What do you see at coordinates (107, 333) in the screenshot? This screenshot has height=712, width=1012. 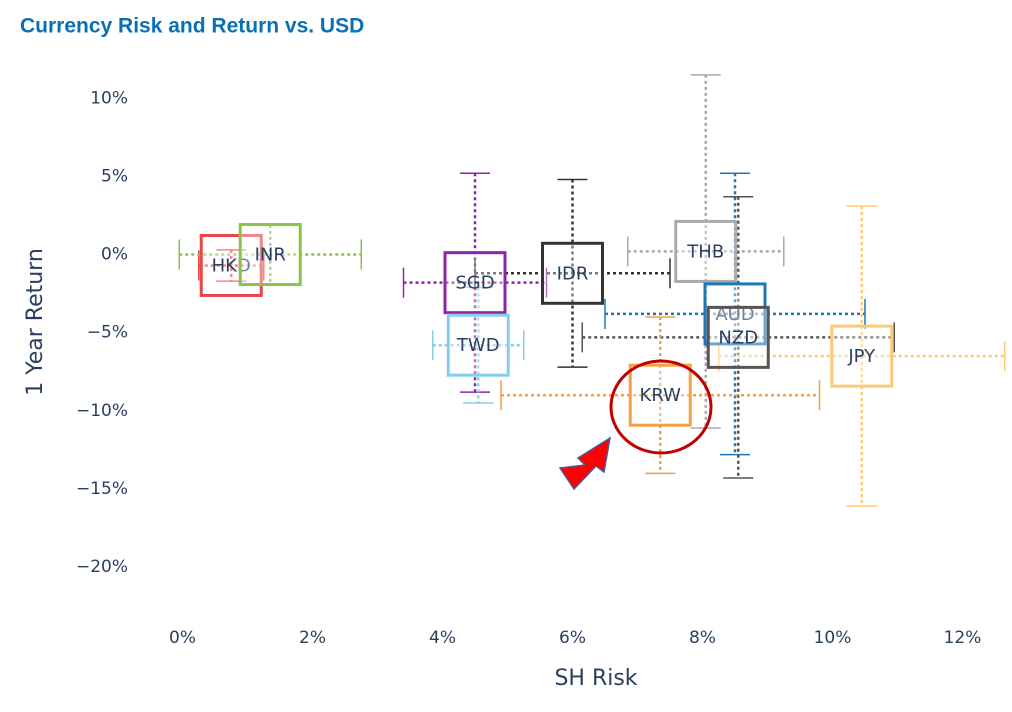 I see `y-tick-label: −5%` at bounding box center [107, 333].